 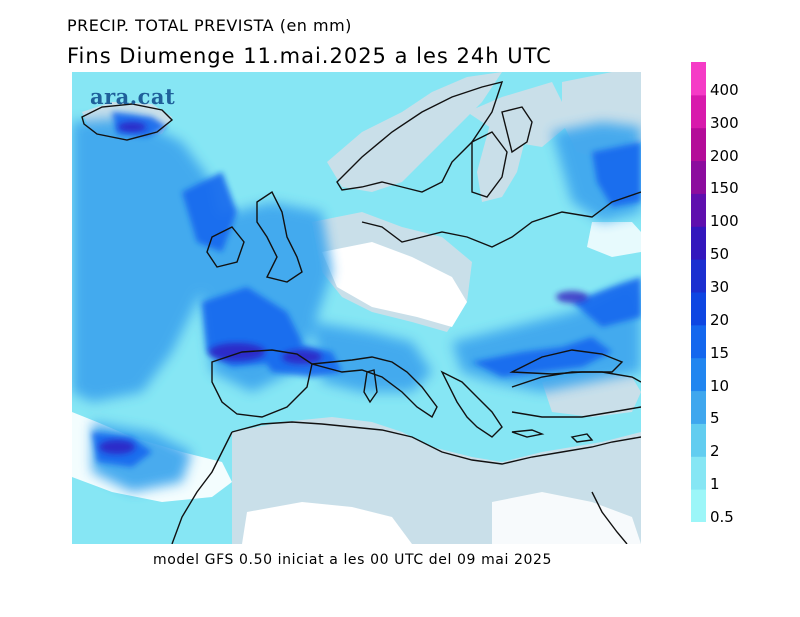 I want to click on map-title: PRECIP. TOTAL PREVISTA (en mm), so click(x=209, y=25).